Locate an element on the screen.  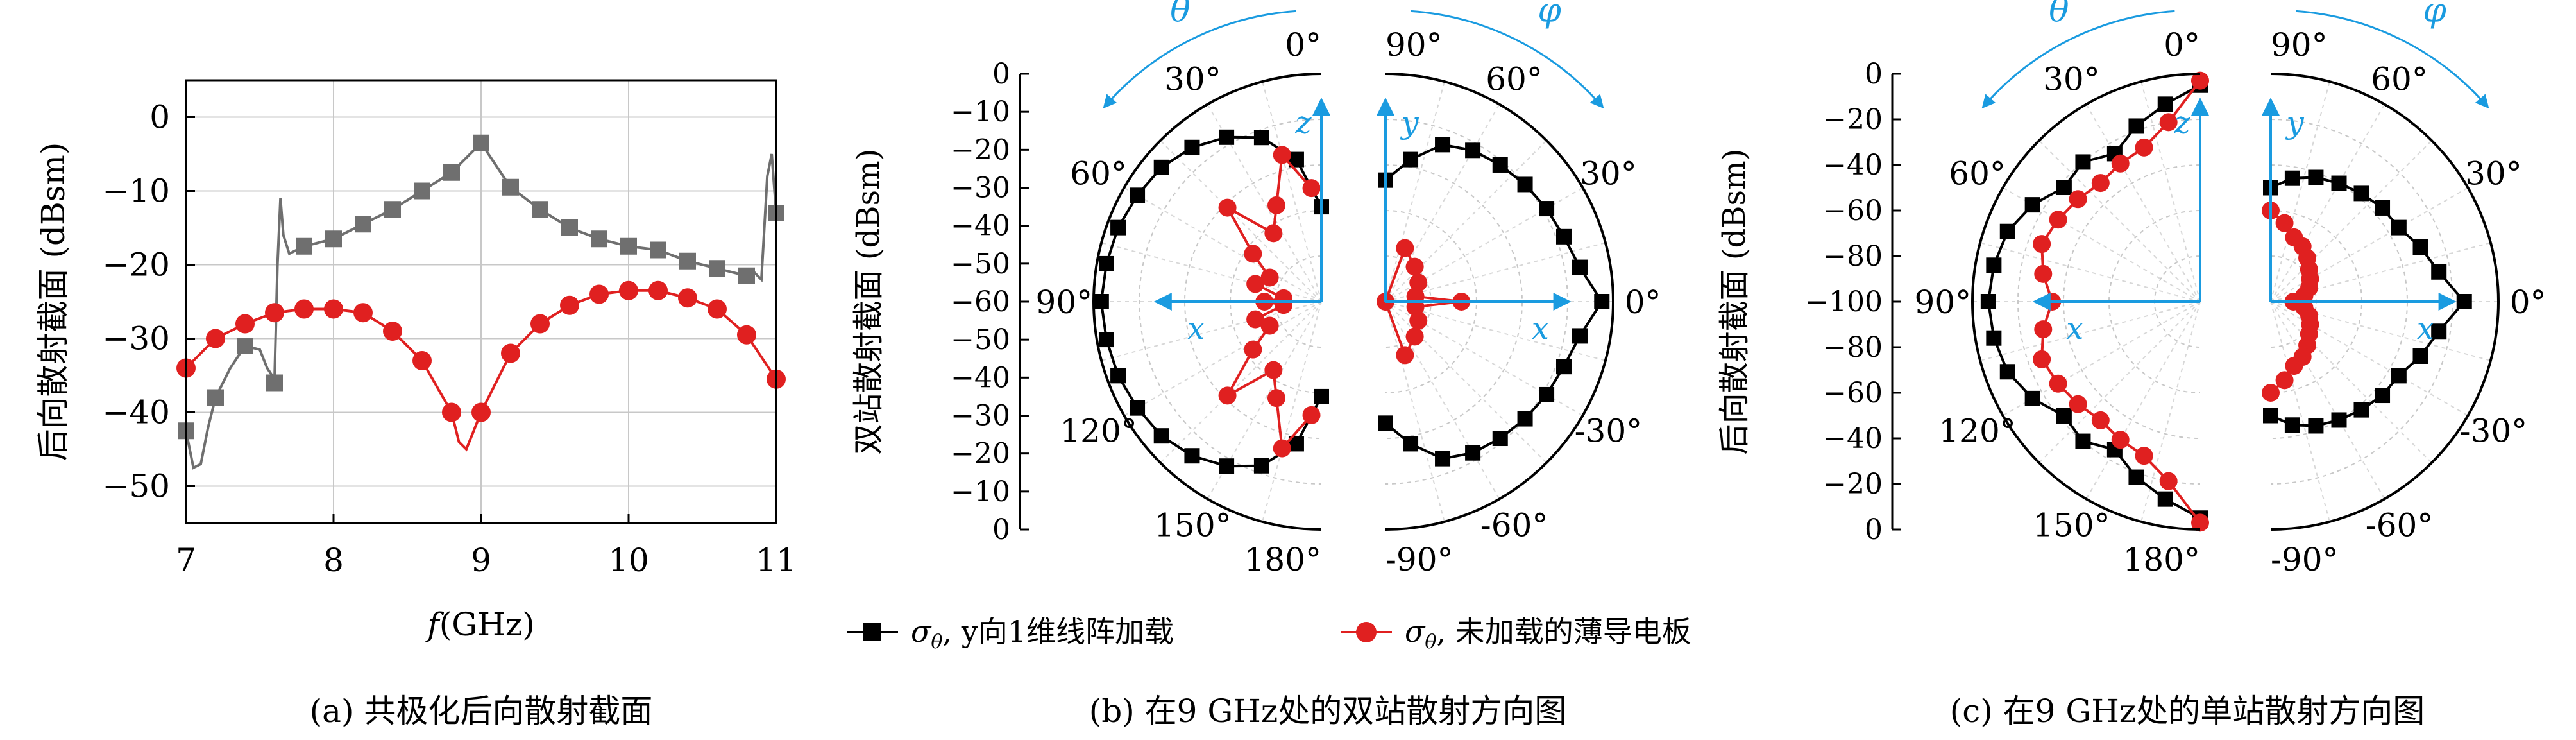
panel-b-ylabel: 双站散射截面 (dBsm) is located at coordinates (868, 302).